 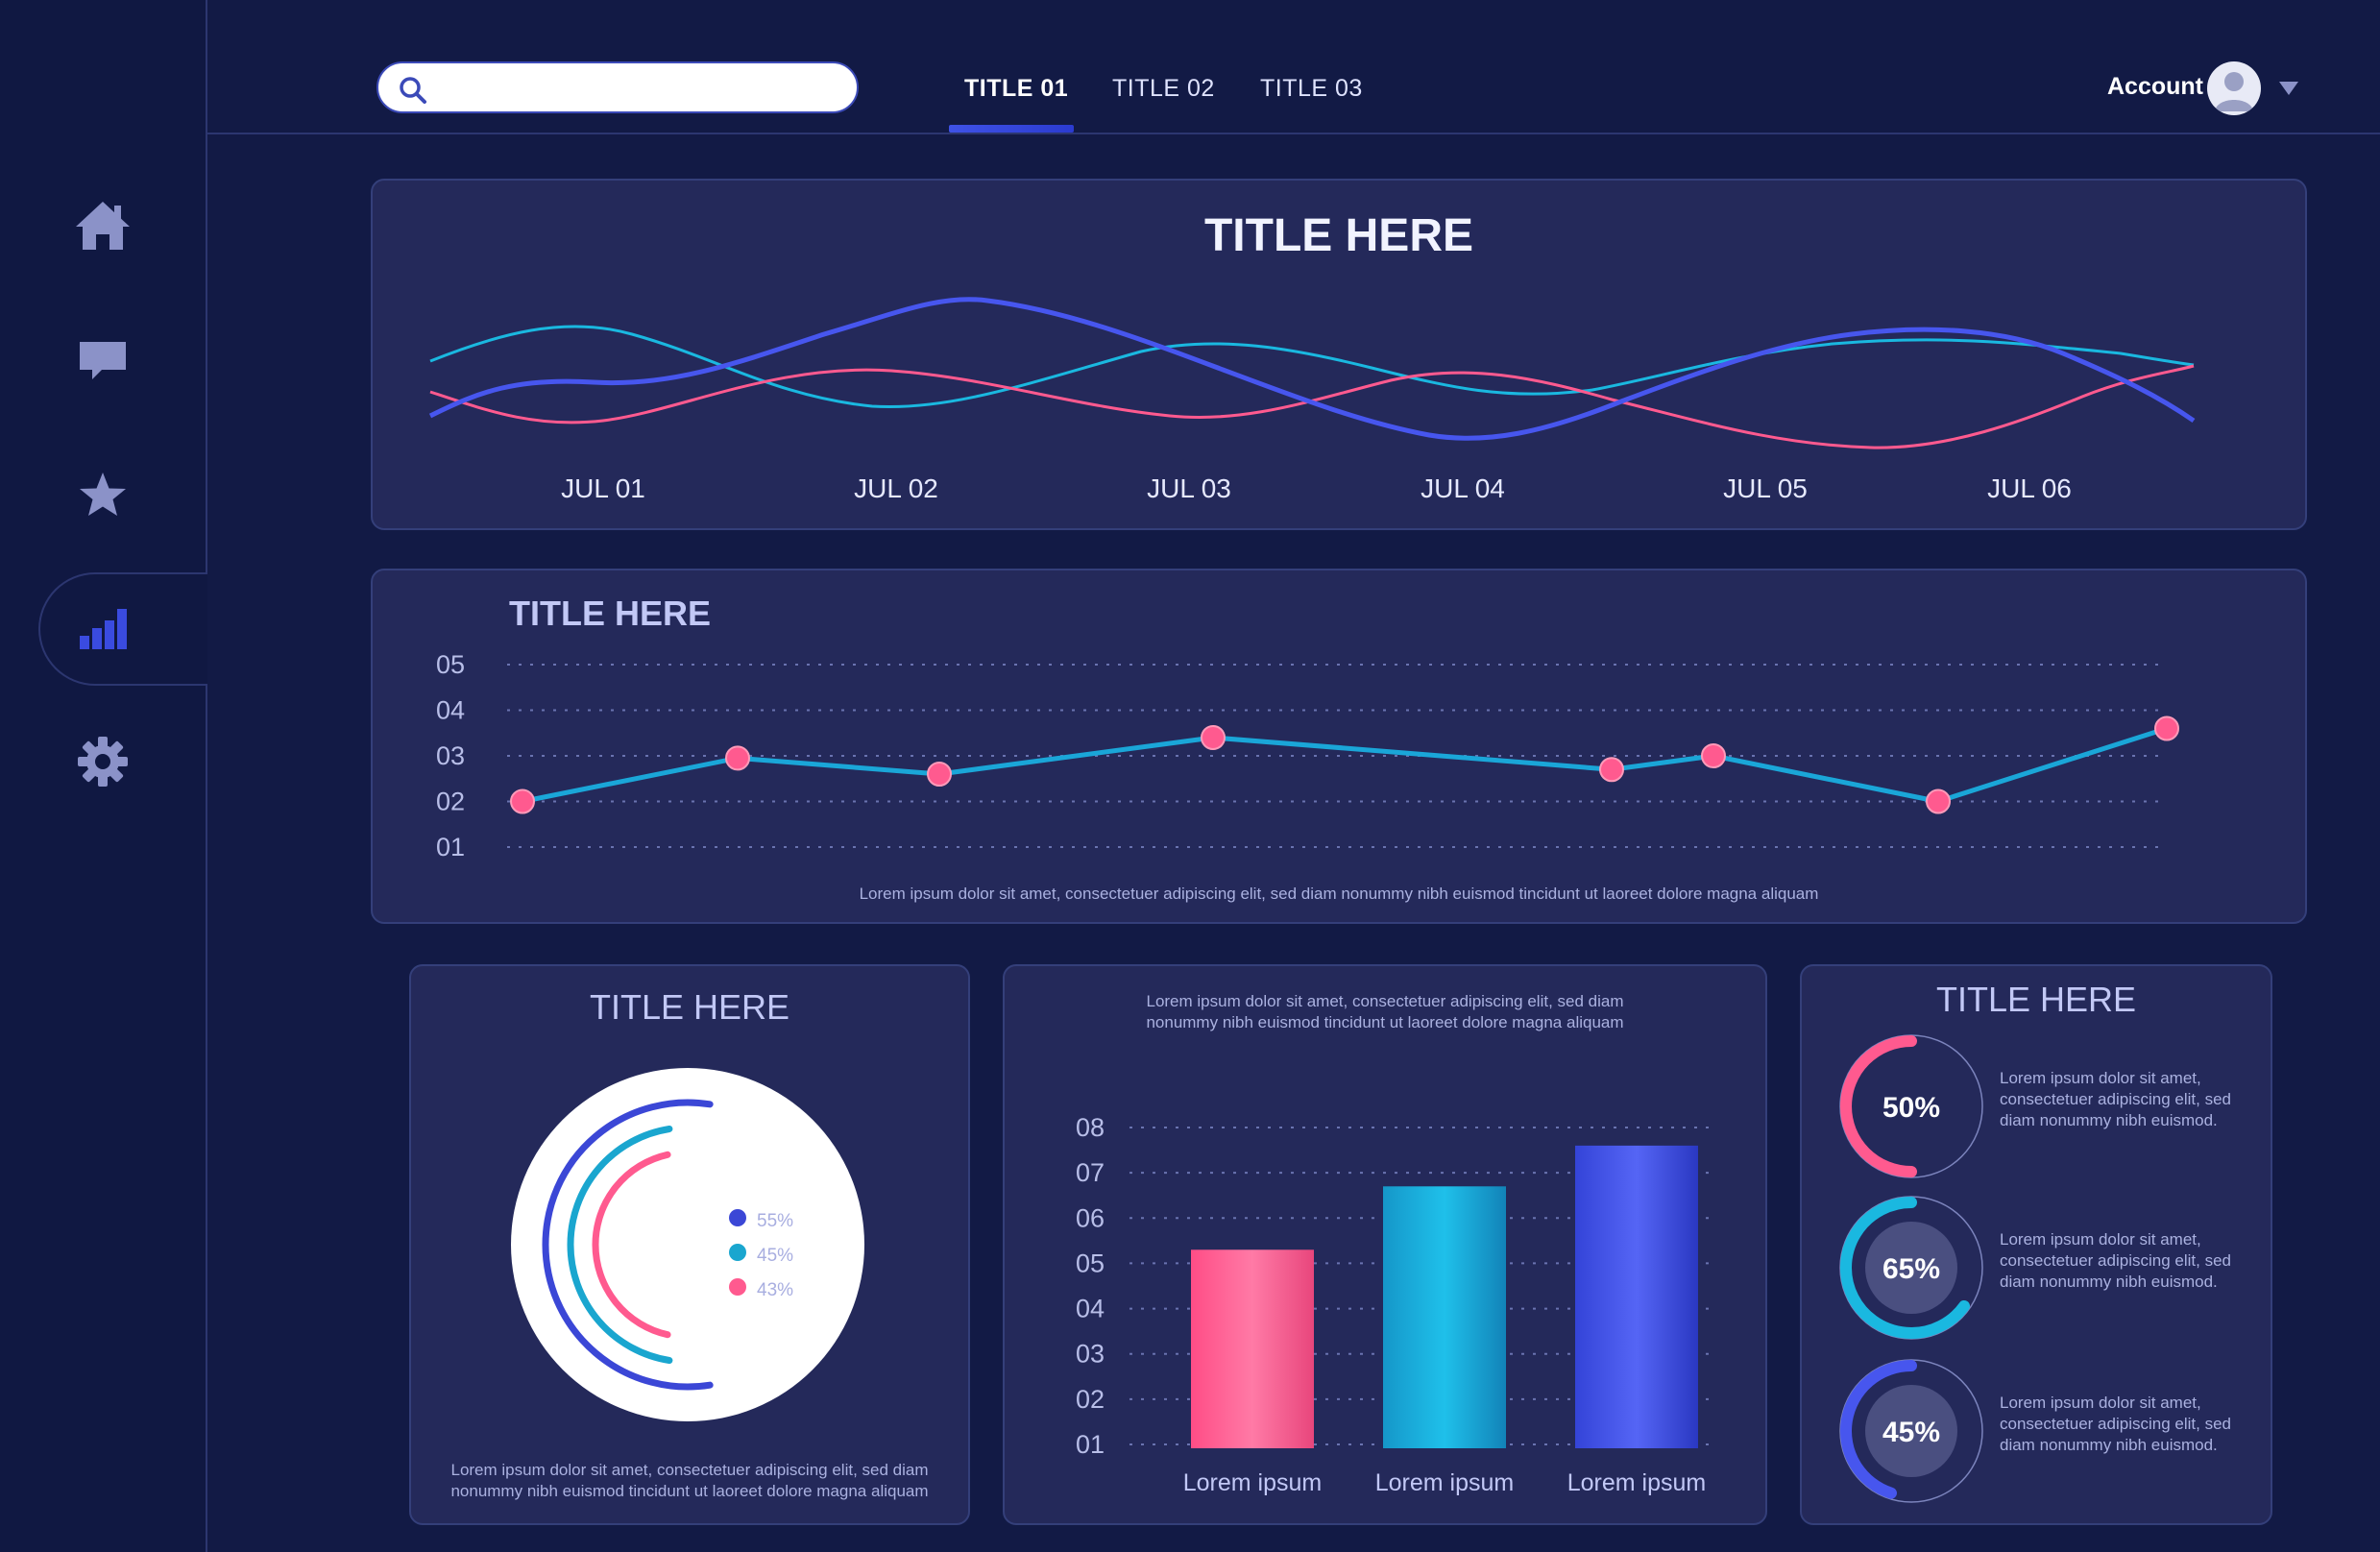 I want to click on progress-desc-2-line3: diam nonummy nibh euismod., so click(x=2109, y=1282).